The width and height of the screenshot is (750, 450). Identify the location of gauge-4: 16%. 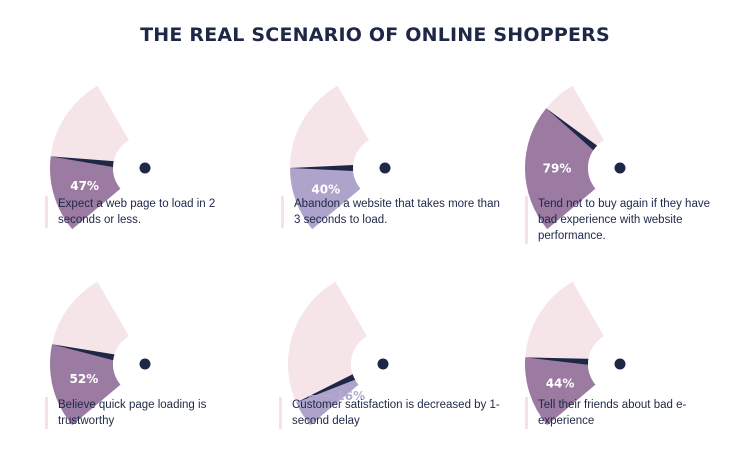
(351, 353).